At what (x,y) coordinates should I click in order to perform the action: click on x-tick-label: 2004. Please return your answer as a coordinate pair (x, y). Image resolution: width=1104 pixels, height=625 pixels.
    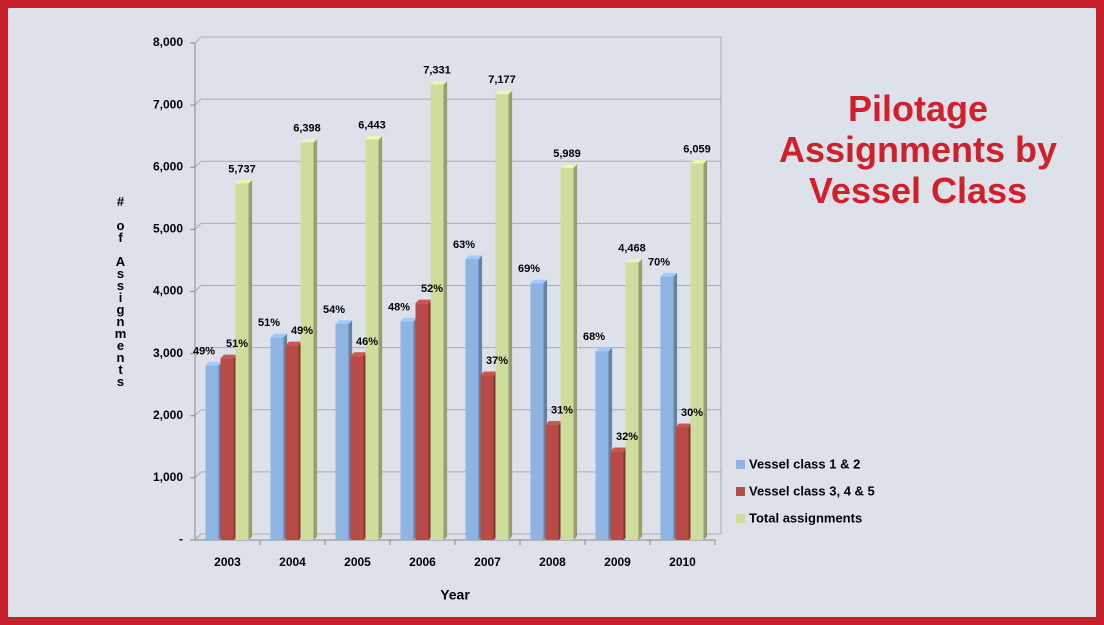
    Looking at the image, I should click on (292, 562).